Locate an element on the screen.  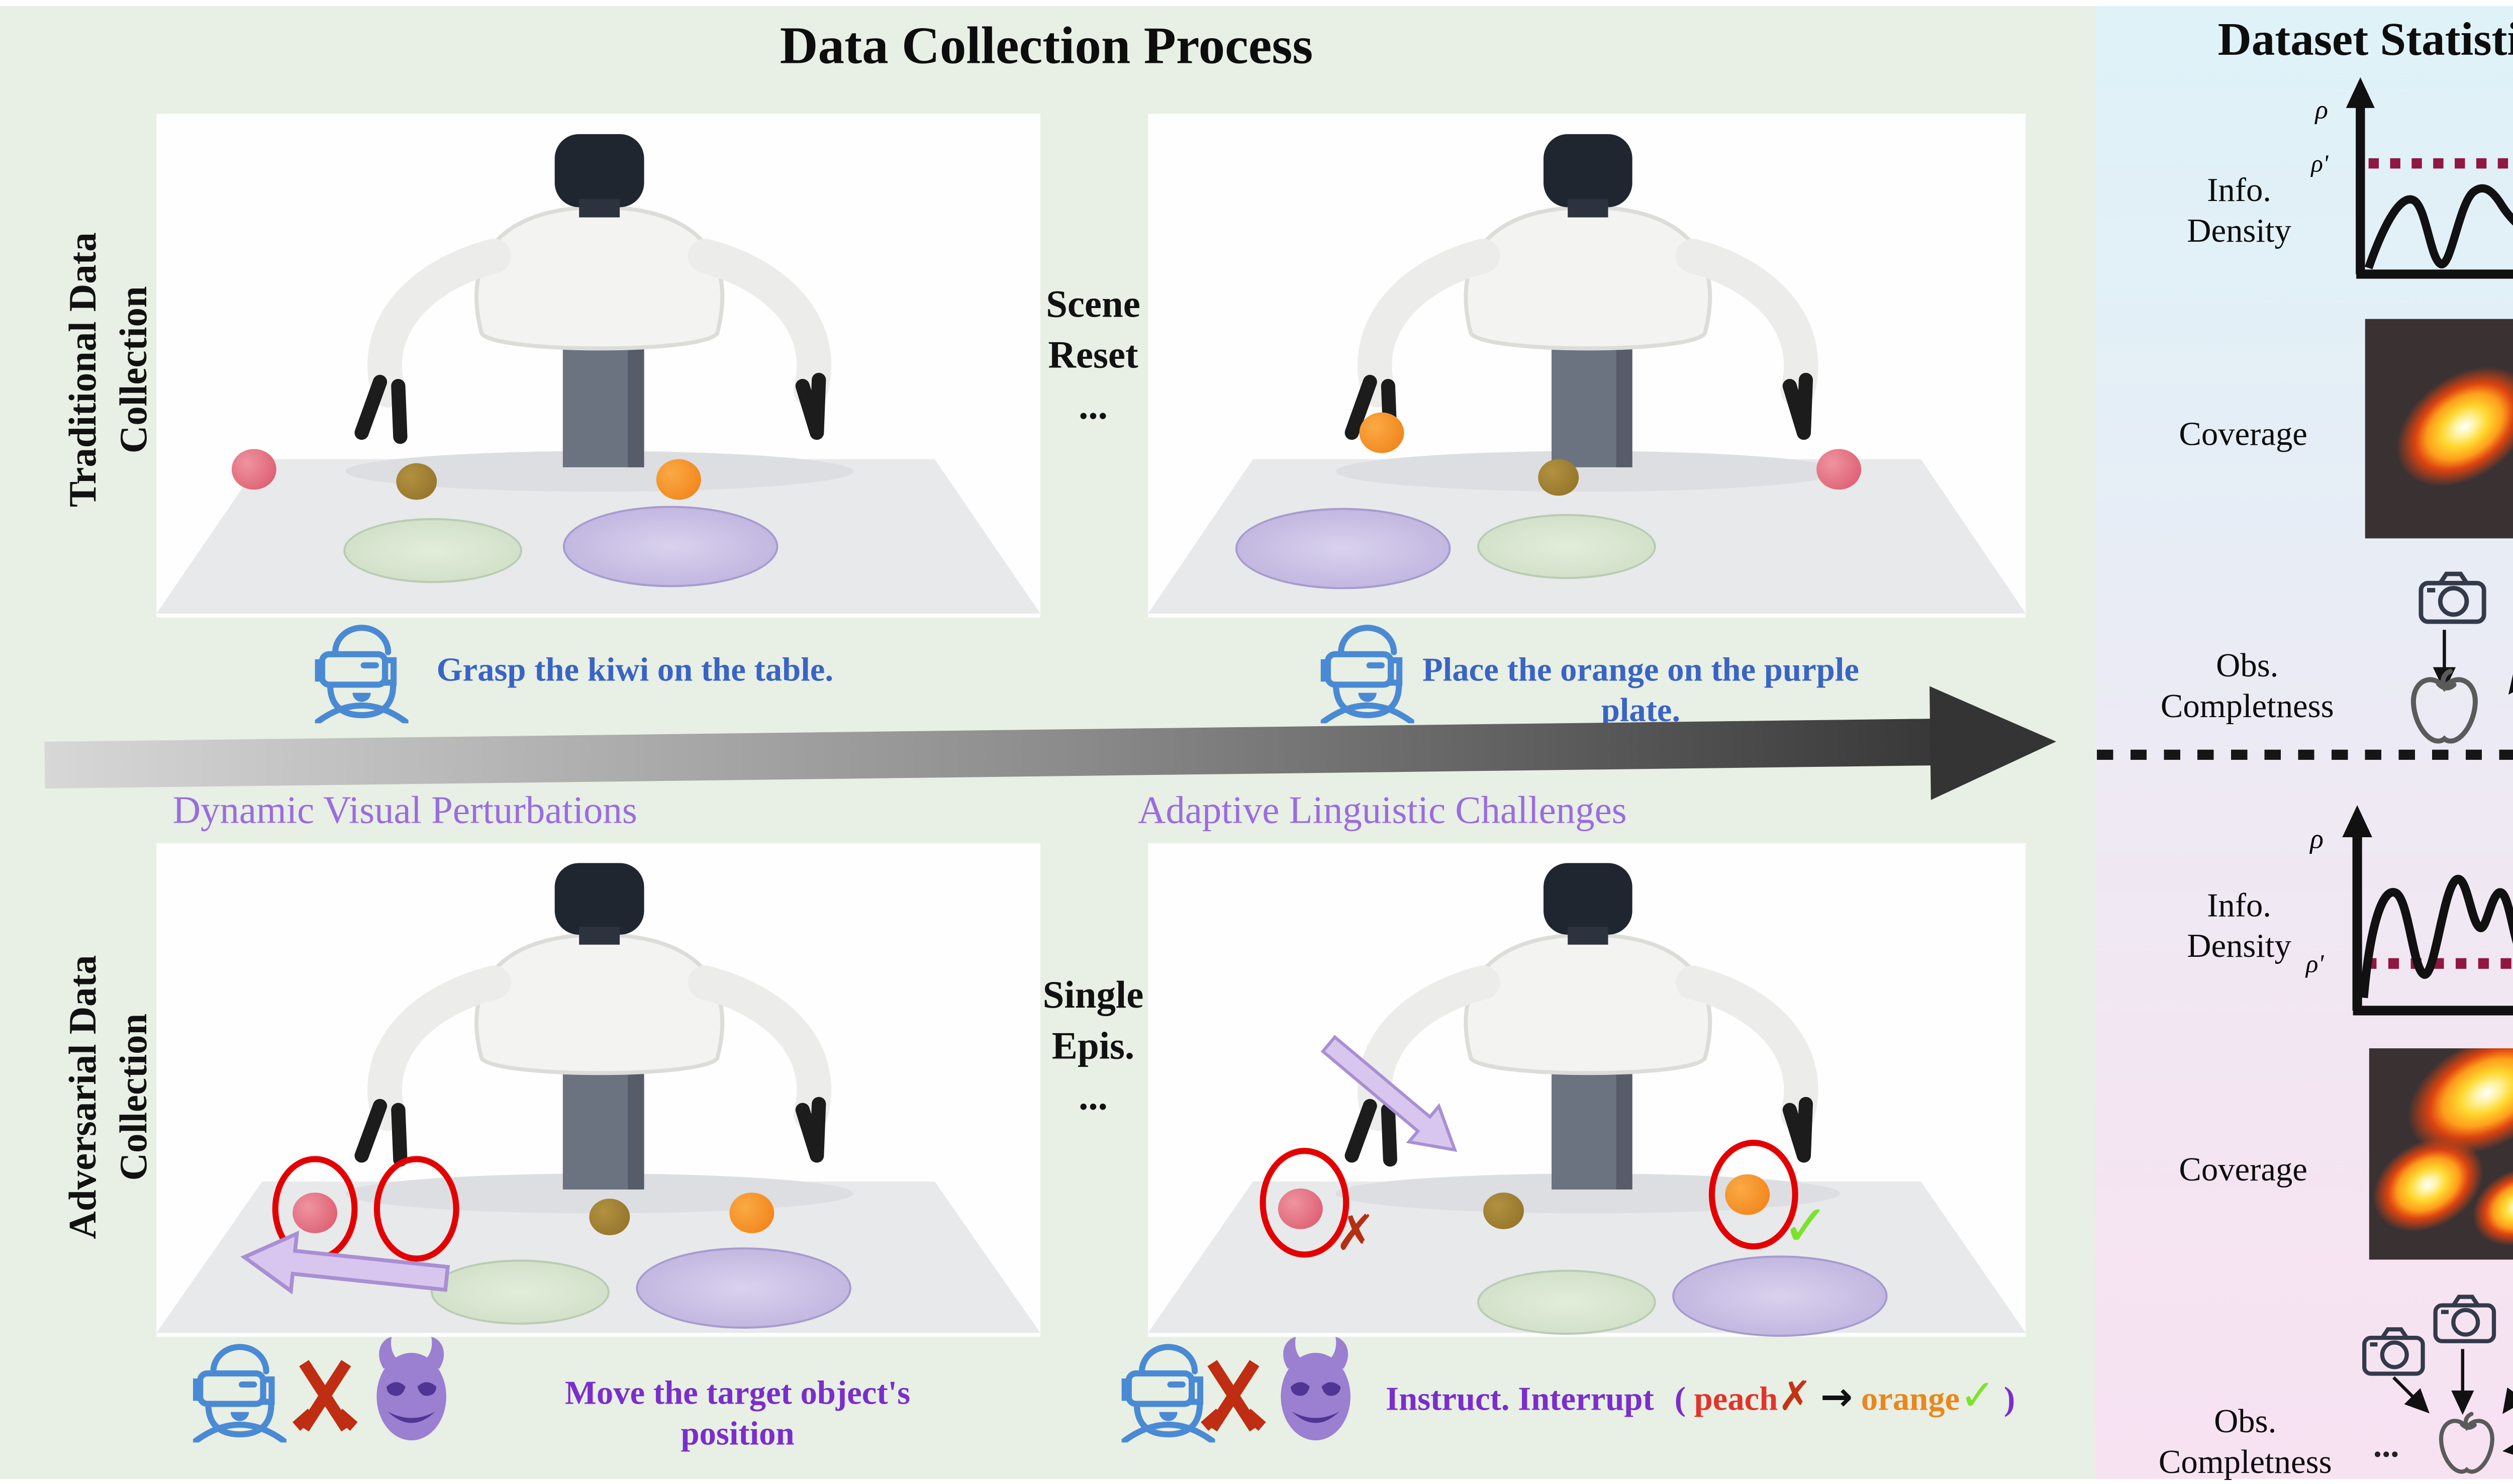
success-word: orange is located at coordinates (1911, 1399).